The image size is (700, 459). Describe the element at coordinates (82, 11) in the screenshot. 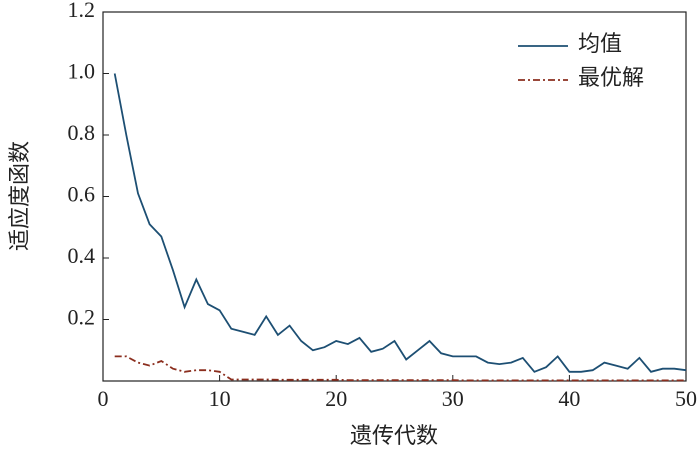

I see `y-tick-label: 1.2` at that location.